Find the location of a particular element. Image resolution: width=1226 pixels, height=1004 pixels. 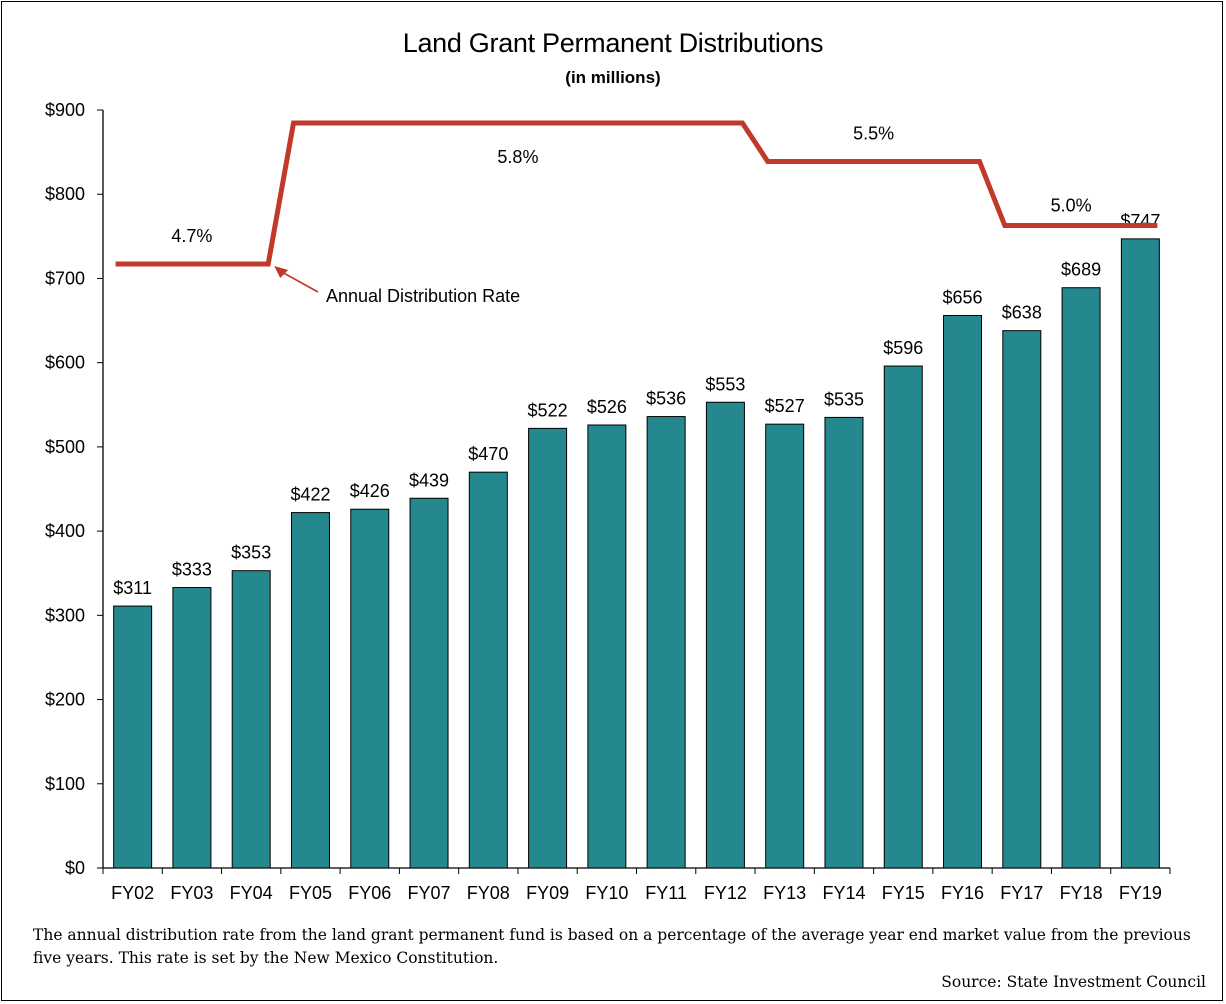

bar-fy08 is located at coordinates (488, 670).